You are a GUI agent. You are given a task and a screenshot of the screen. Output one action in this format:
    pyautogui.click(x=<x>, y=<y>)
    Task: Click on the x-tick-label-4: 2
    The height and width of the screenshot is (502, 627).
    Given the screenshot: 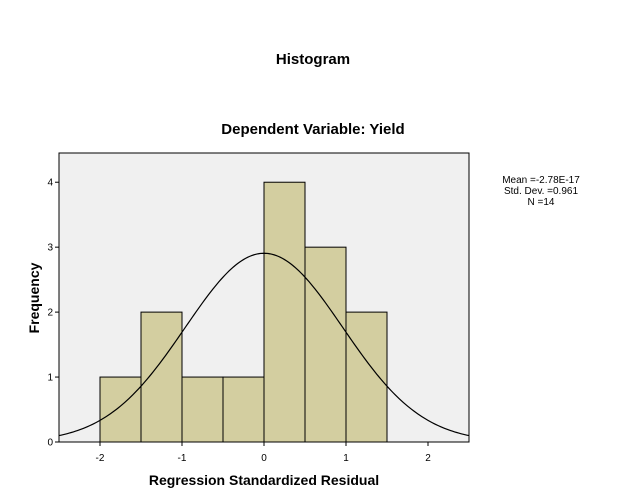 What is the action you would take?
    pyautogui.click(x=428, y=458)
    